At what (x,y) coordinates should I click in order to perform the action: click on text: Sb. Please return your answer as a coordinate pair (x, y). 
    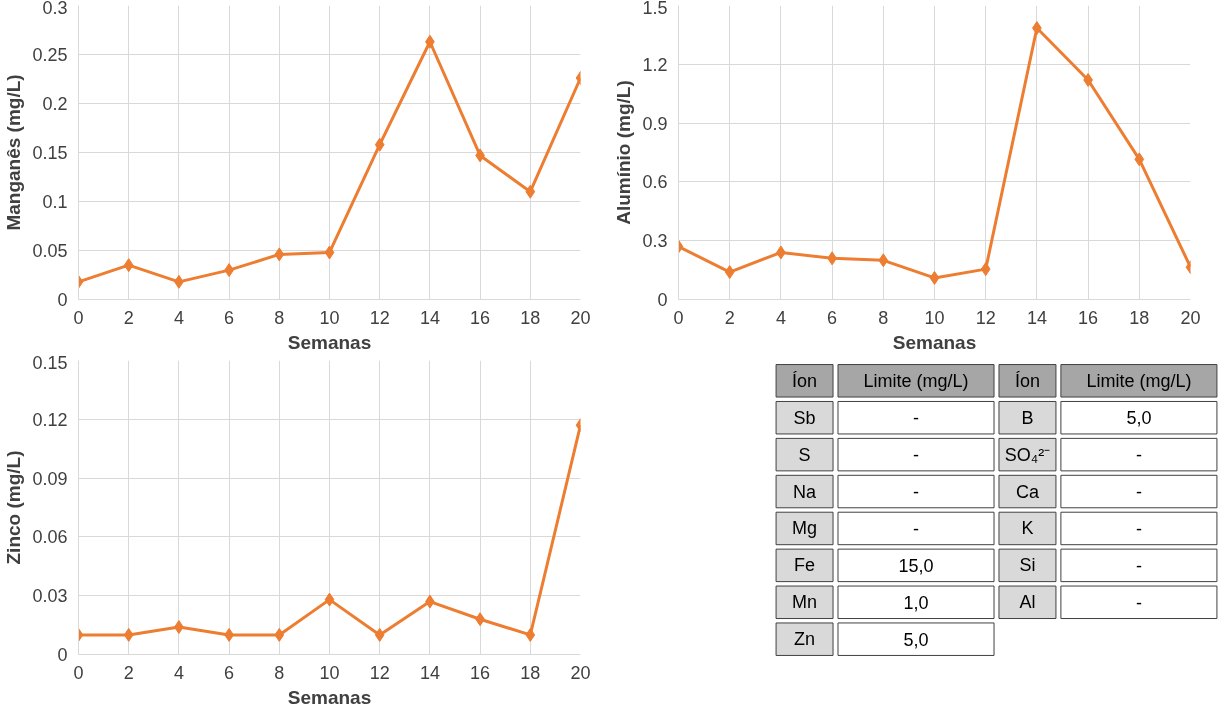
    Looking at the image, I should click on (804, 417).